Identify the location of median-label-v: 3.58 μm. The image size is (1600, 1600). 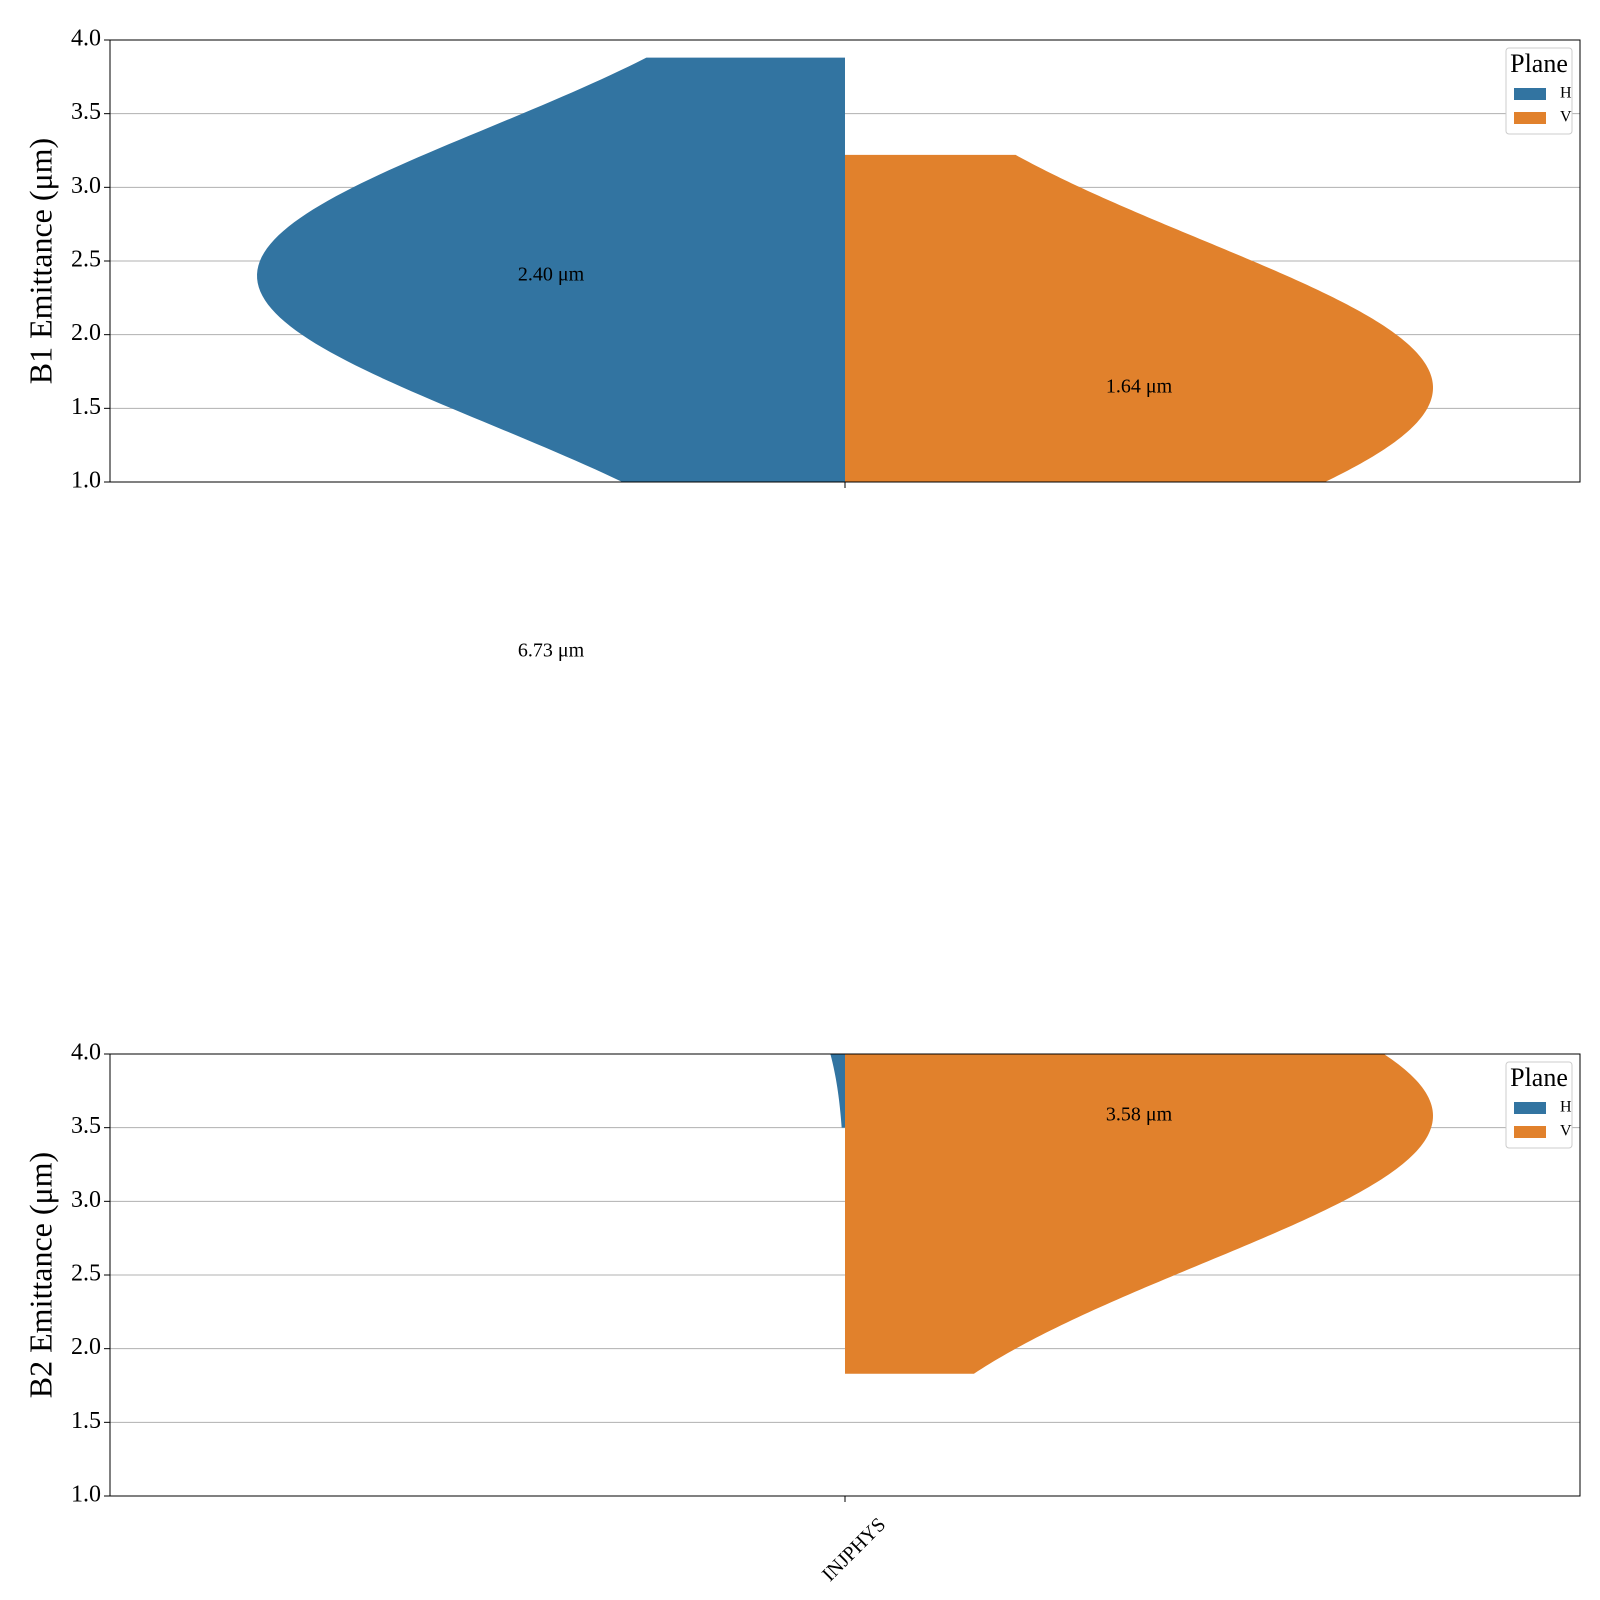
(1139, 1114).